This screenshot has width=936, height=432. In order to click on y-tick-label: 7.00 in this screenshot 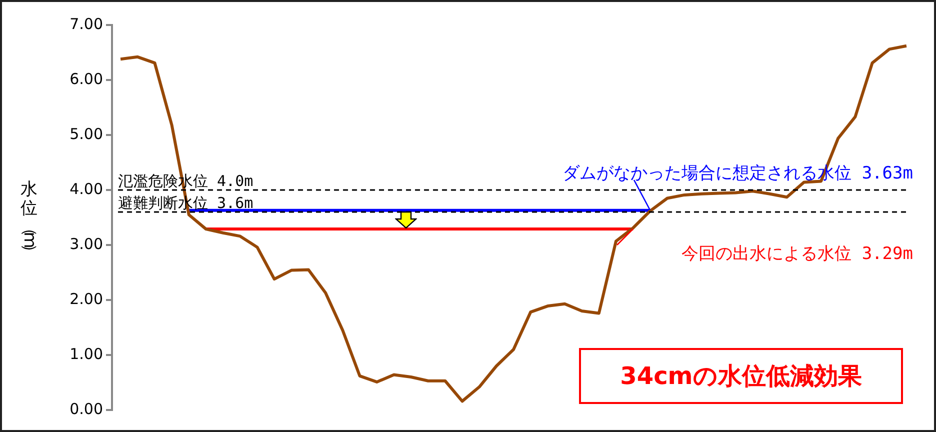, I will do `click(86, 23)`.